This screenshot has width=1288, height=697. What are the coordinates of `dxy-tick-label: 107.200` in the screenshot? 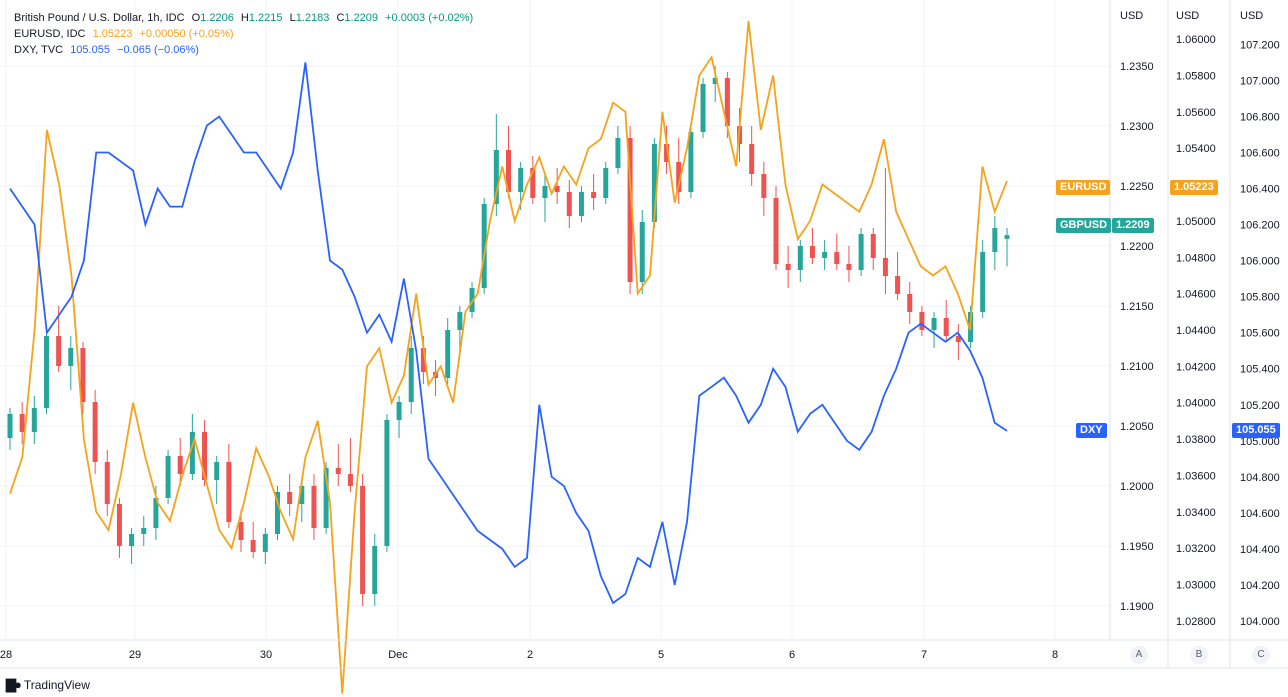 It's located at (1260, 45).